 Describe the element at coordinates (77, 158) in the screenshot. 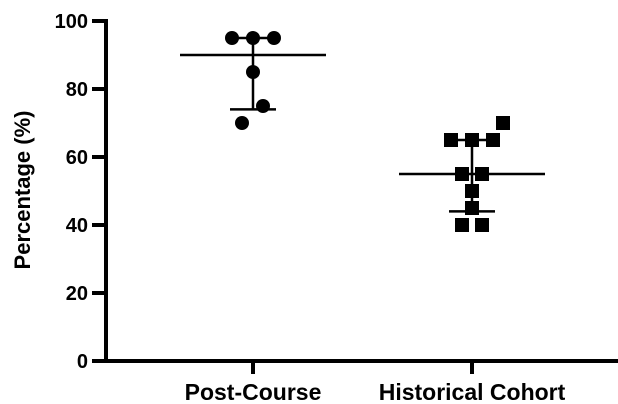

I see `y-tick-label: 60` at that location.